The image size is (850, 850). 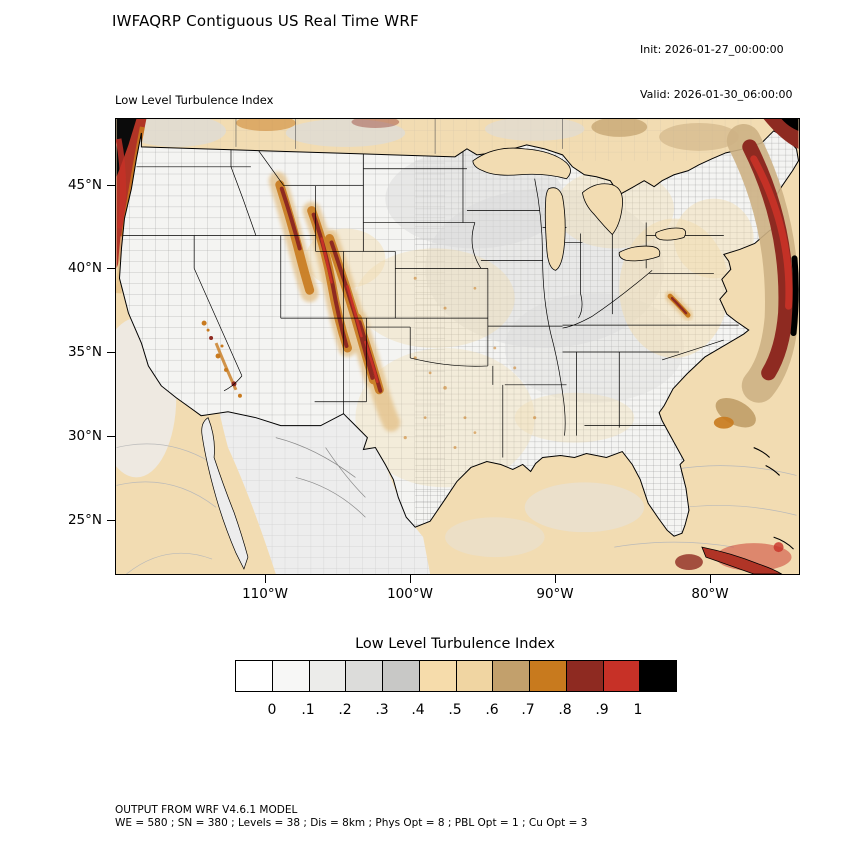 What do you see at coordinates (762, 263) in the screenshot?
I see `atlantic-turbulence-band` at bounding box center [762, 263].